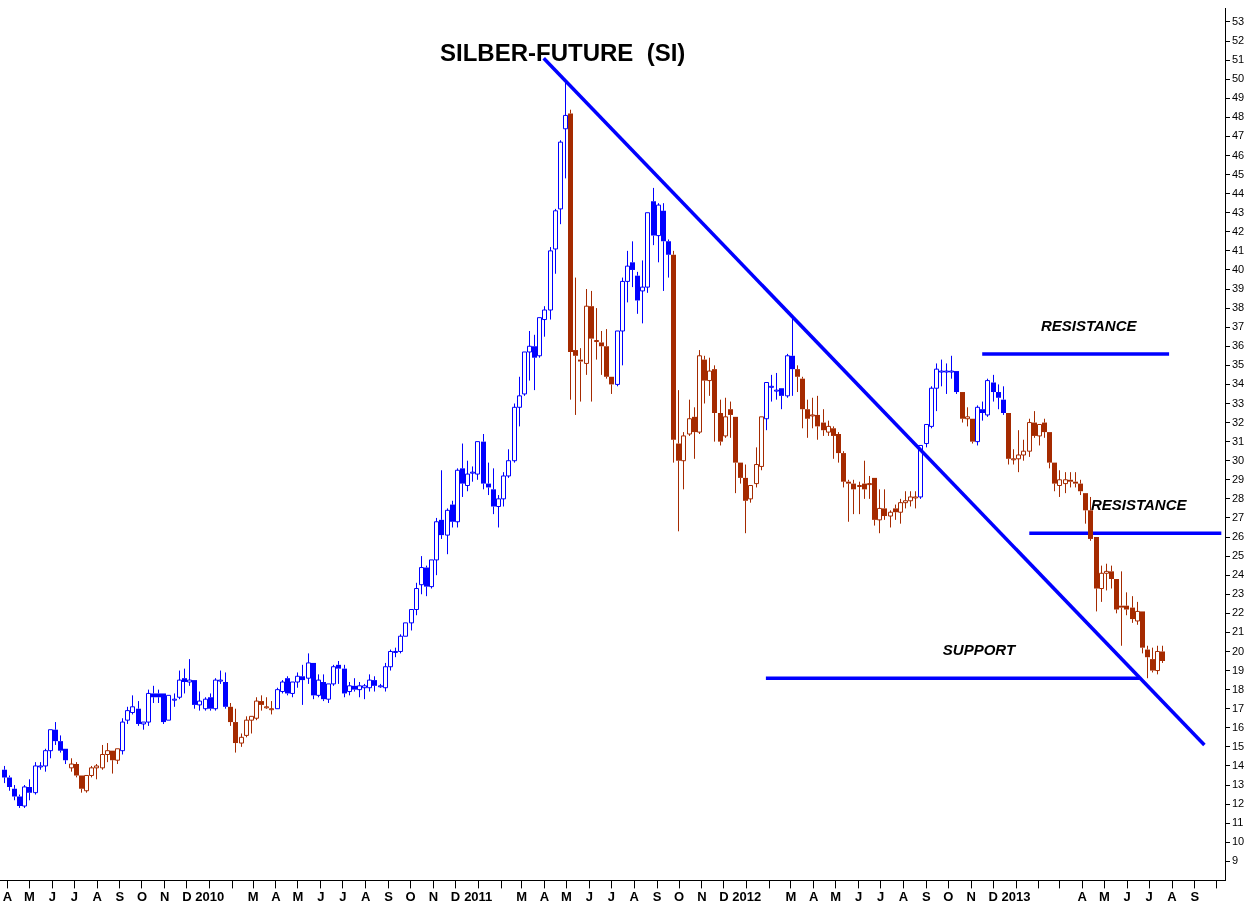 This screenshot has height=908, width=1260. I want to click on y-tick-label: 22, so click(1238, 612).